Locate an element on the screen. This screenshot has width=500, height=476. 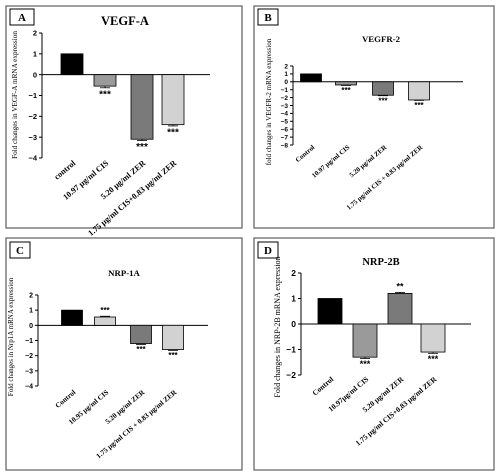
panel-letter: C is located at coordinates (20, 251).